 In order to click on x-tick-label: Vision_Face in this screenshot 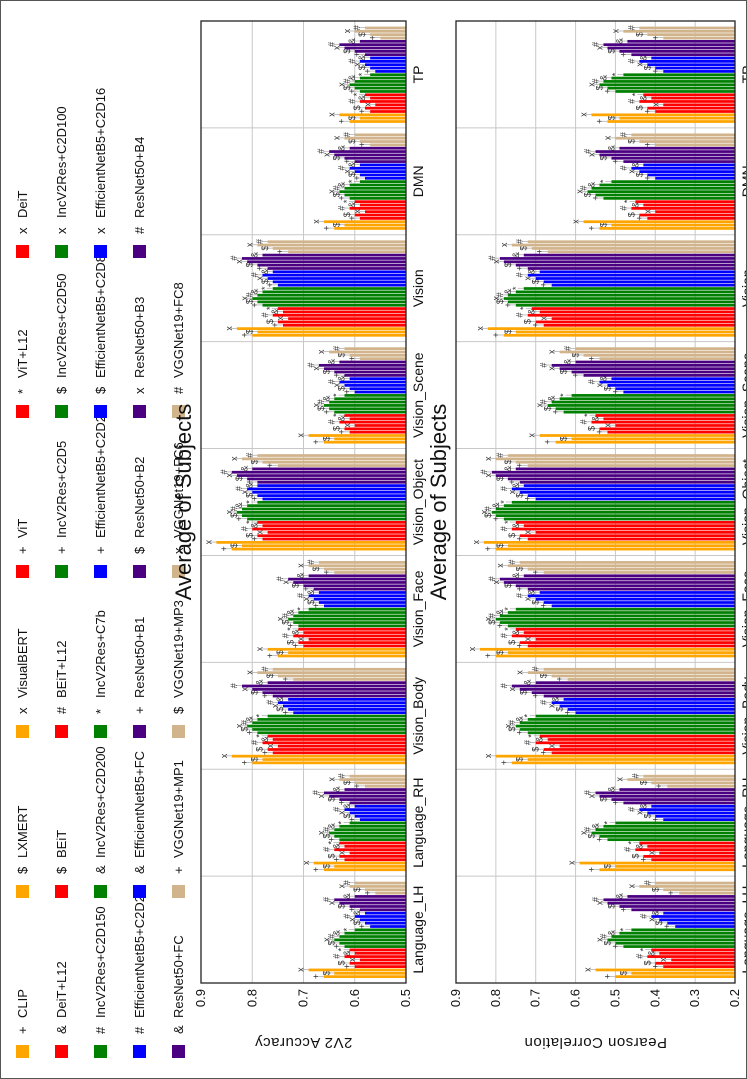, I will do `click(742, 608)`.